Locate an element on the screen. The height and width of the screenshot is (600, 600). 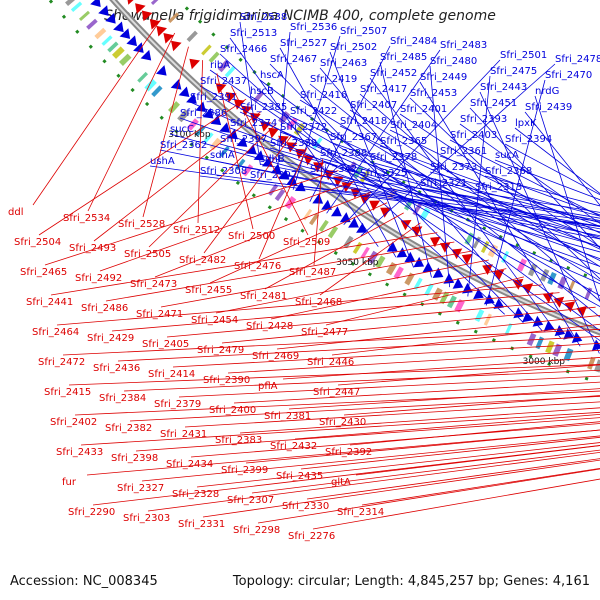
forward-gene-label: Sfri_2419 is located at coordinates (333, 79).